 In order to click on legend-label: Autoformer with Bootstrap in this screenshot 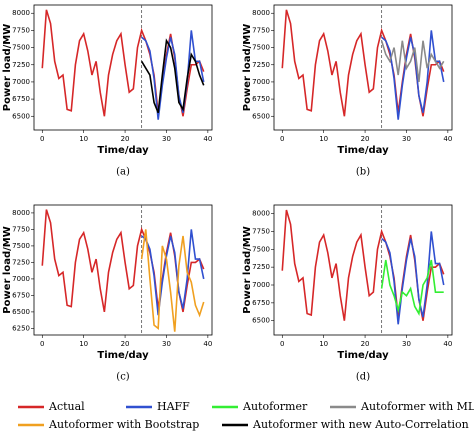, I will do `click(123, 424)`.